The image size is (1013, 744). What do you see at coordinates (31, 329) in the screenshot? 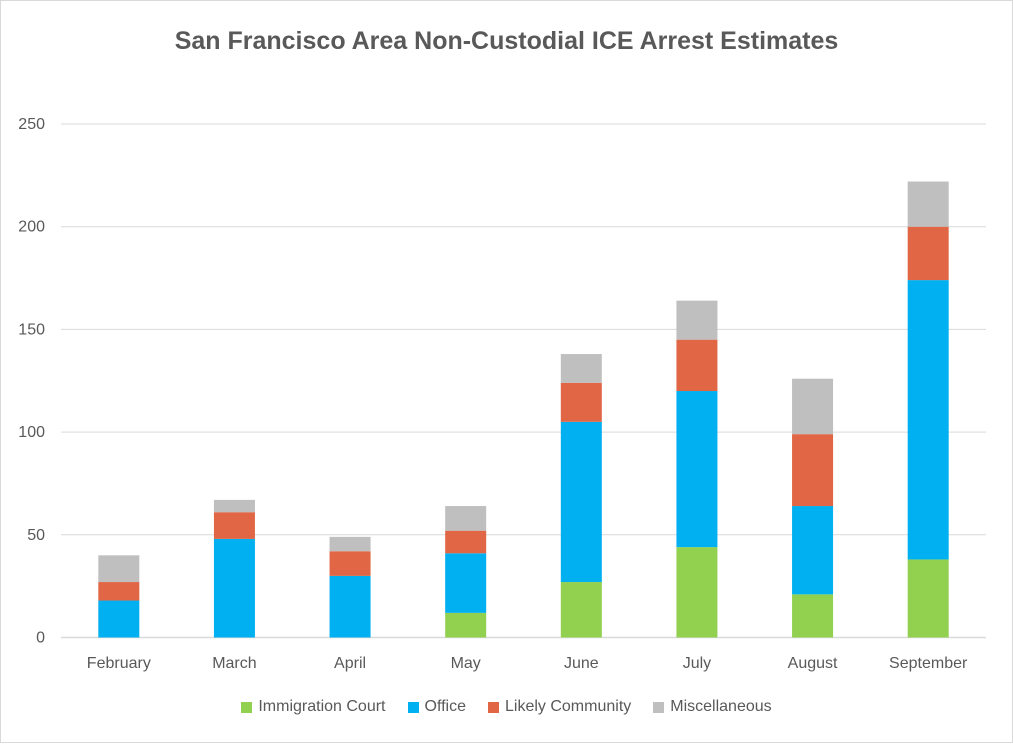
I see `y-tick-label: 150` at bounding box center [31, 329].